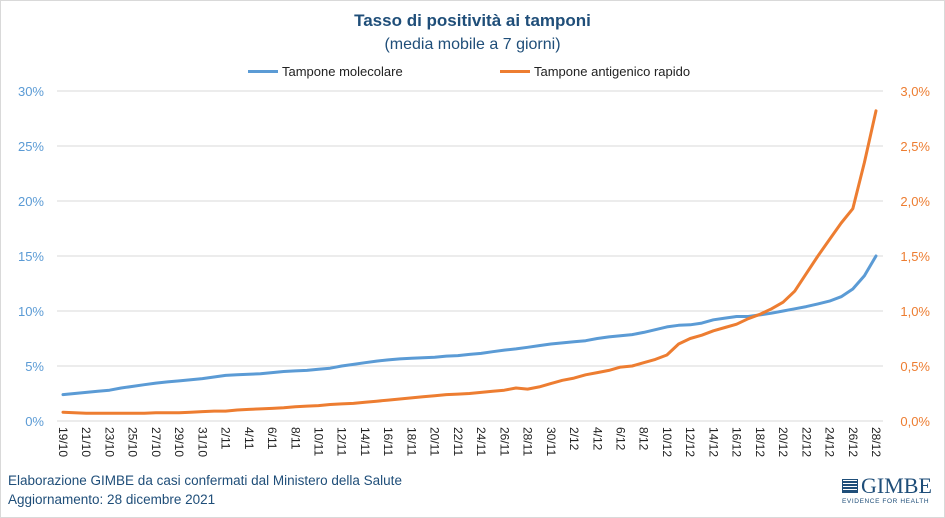  I want to click on x-tick-label: 10/11, so click(319, 441).